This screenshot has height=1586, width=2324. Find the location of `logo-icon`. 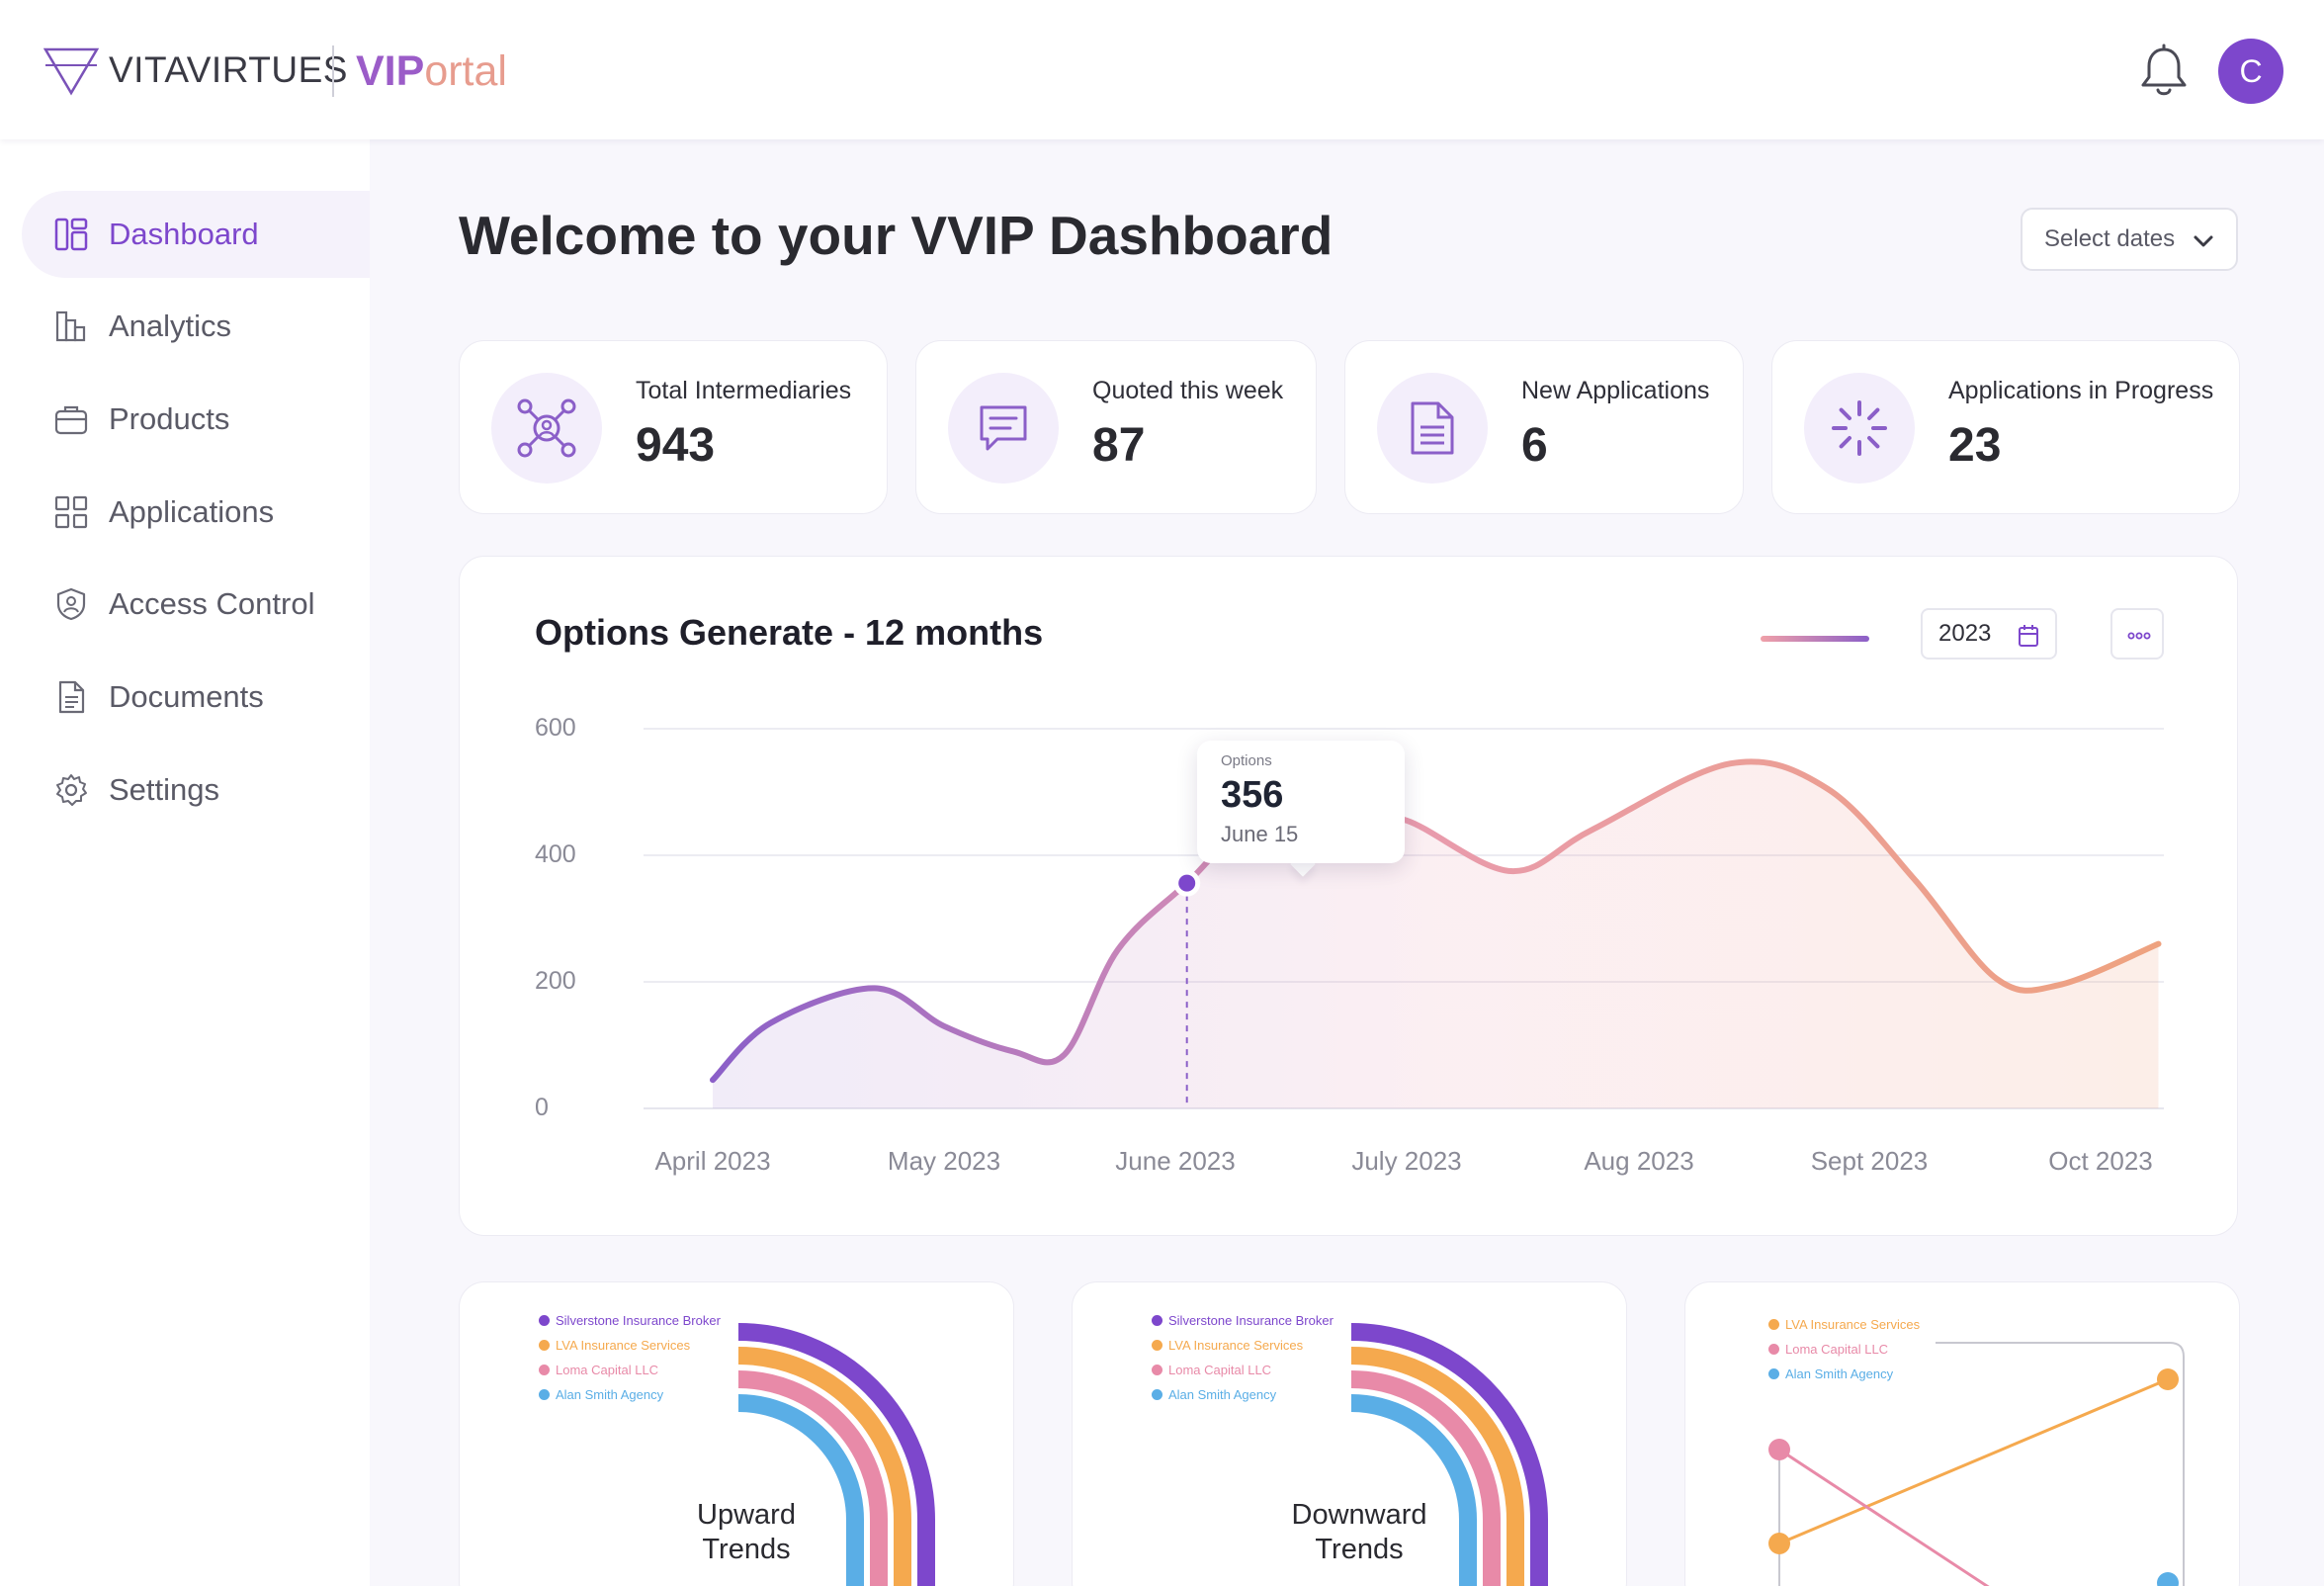

logo-icon is located at coordinates (71, 72).